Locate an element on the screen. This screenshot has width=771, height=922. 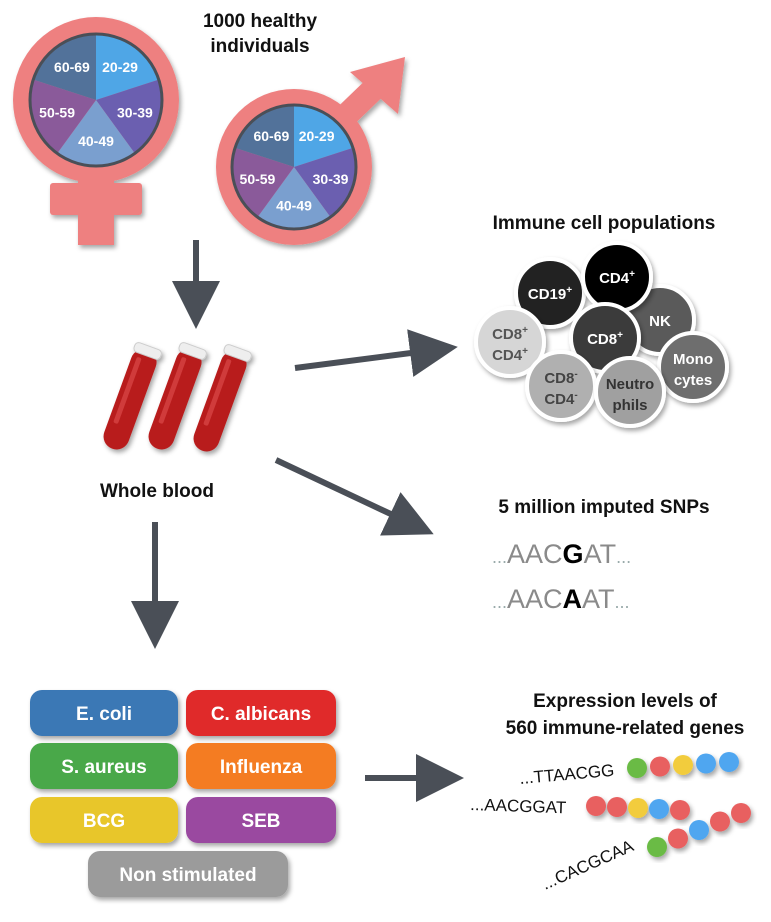
expression-rows: ...TTAACGG ...AACGGAT ...CACGCAA is located at coordinates (610, 823).